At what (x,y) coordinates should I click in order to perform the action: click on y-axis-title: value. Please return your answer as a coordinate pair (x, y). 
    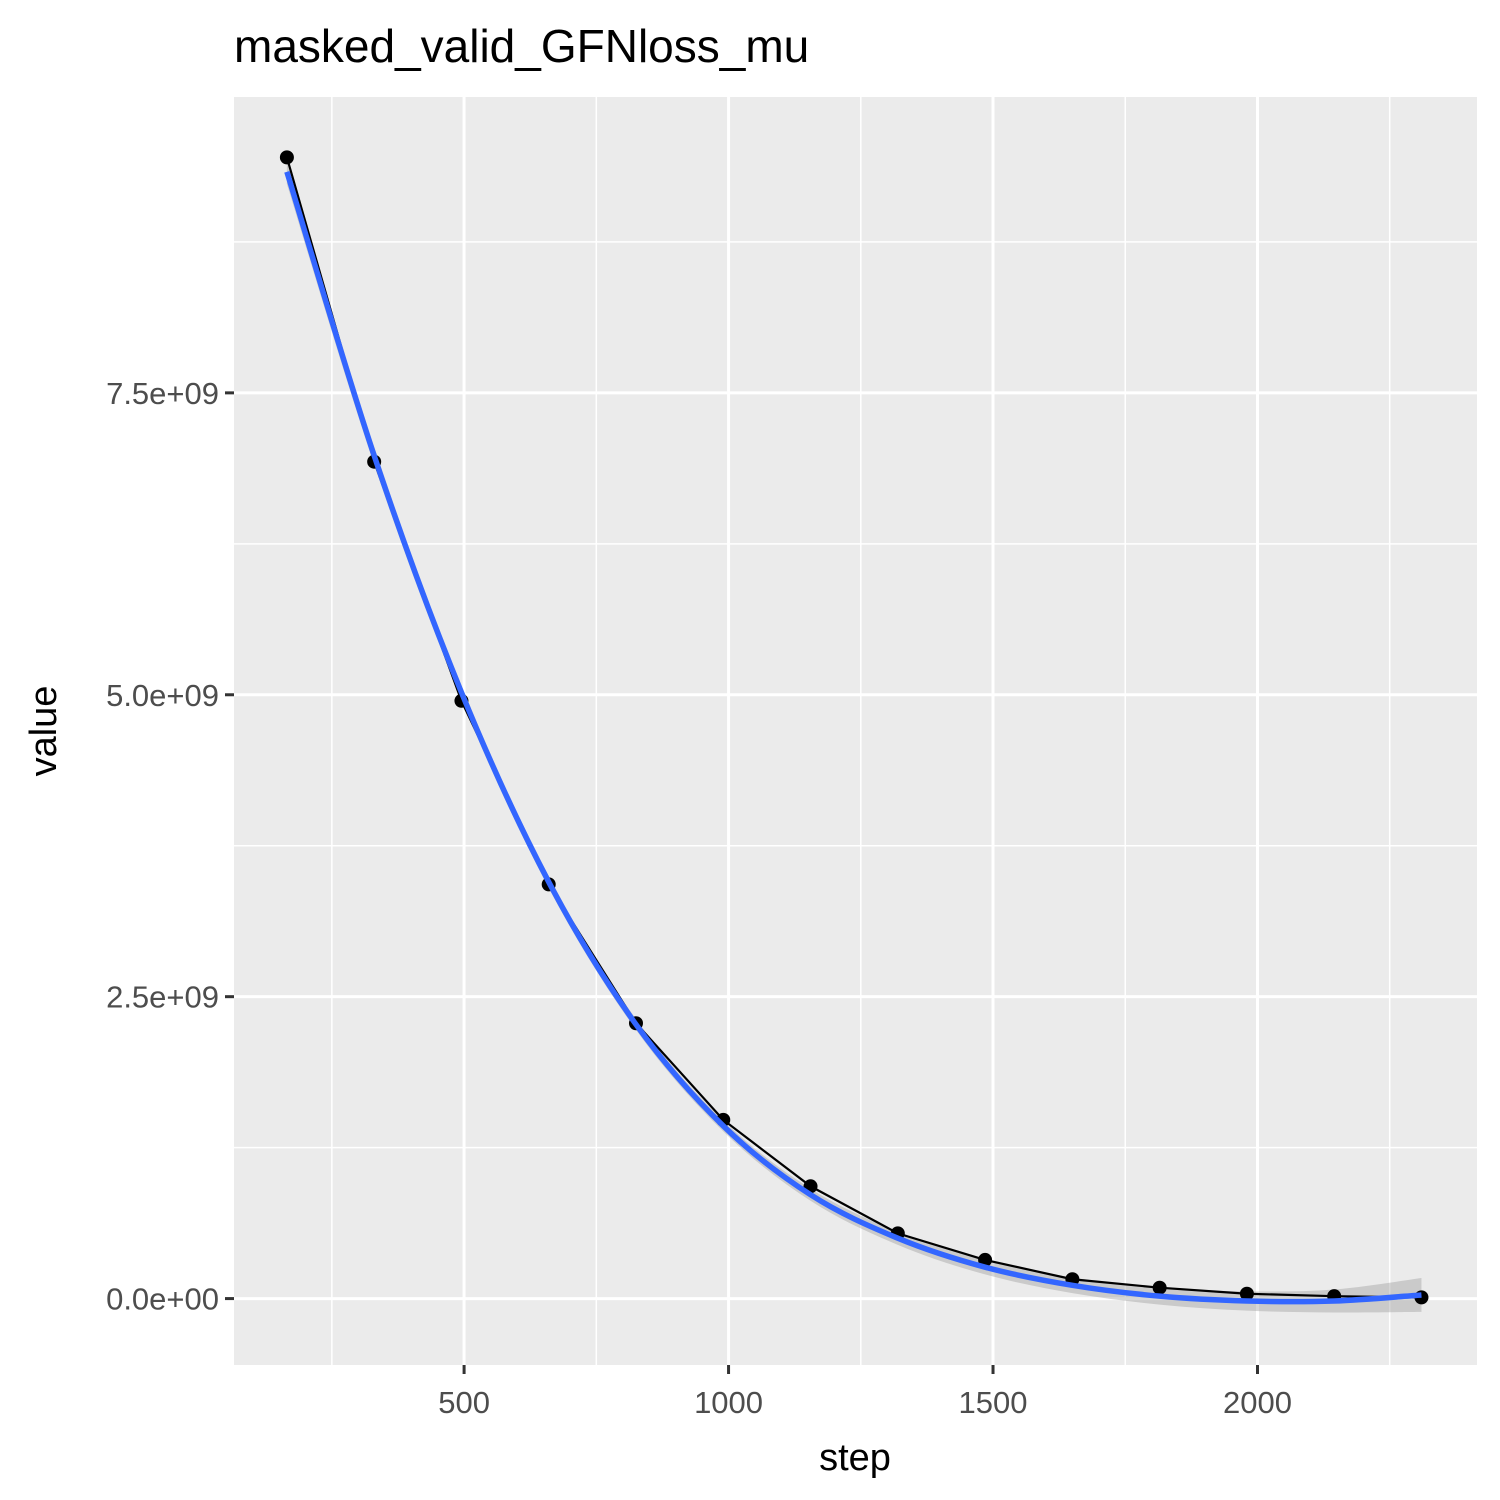
    Looking at the image, I should click on (44, 731).